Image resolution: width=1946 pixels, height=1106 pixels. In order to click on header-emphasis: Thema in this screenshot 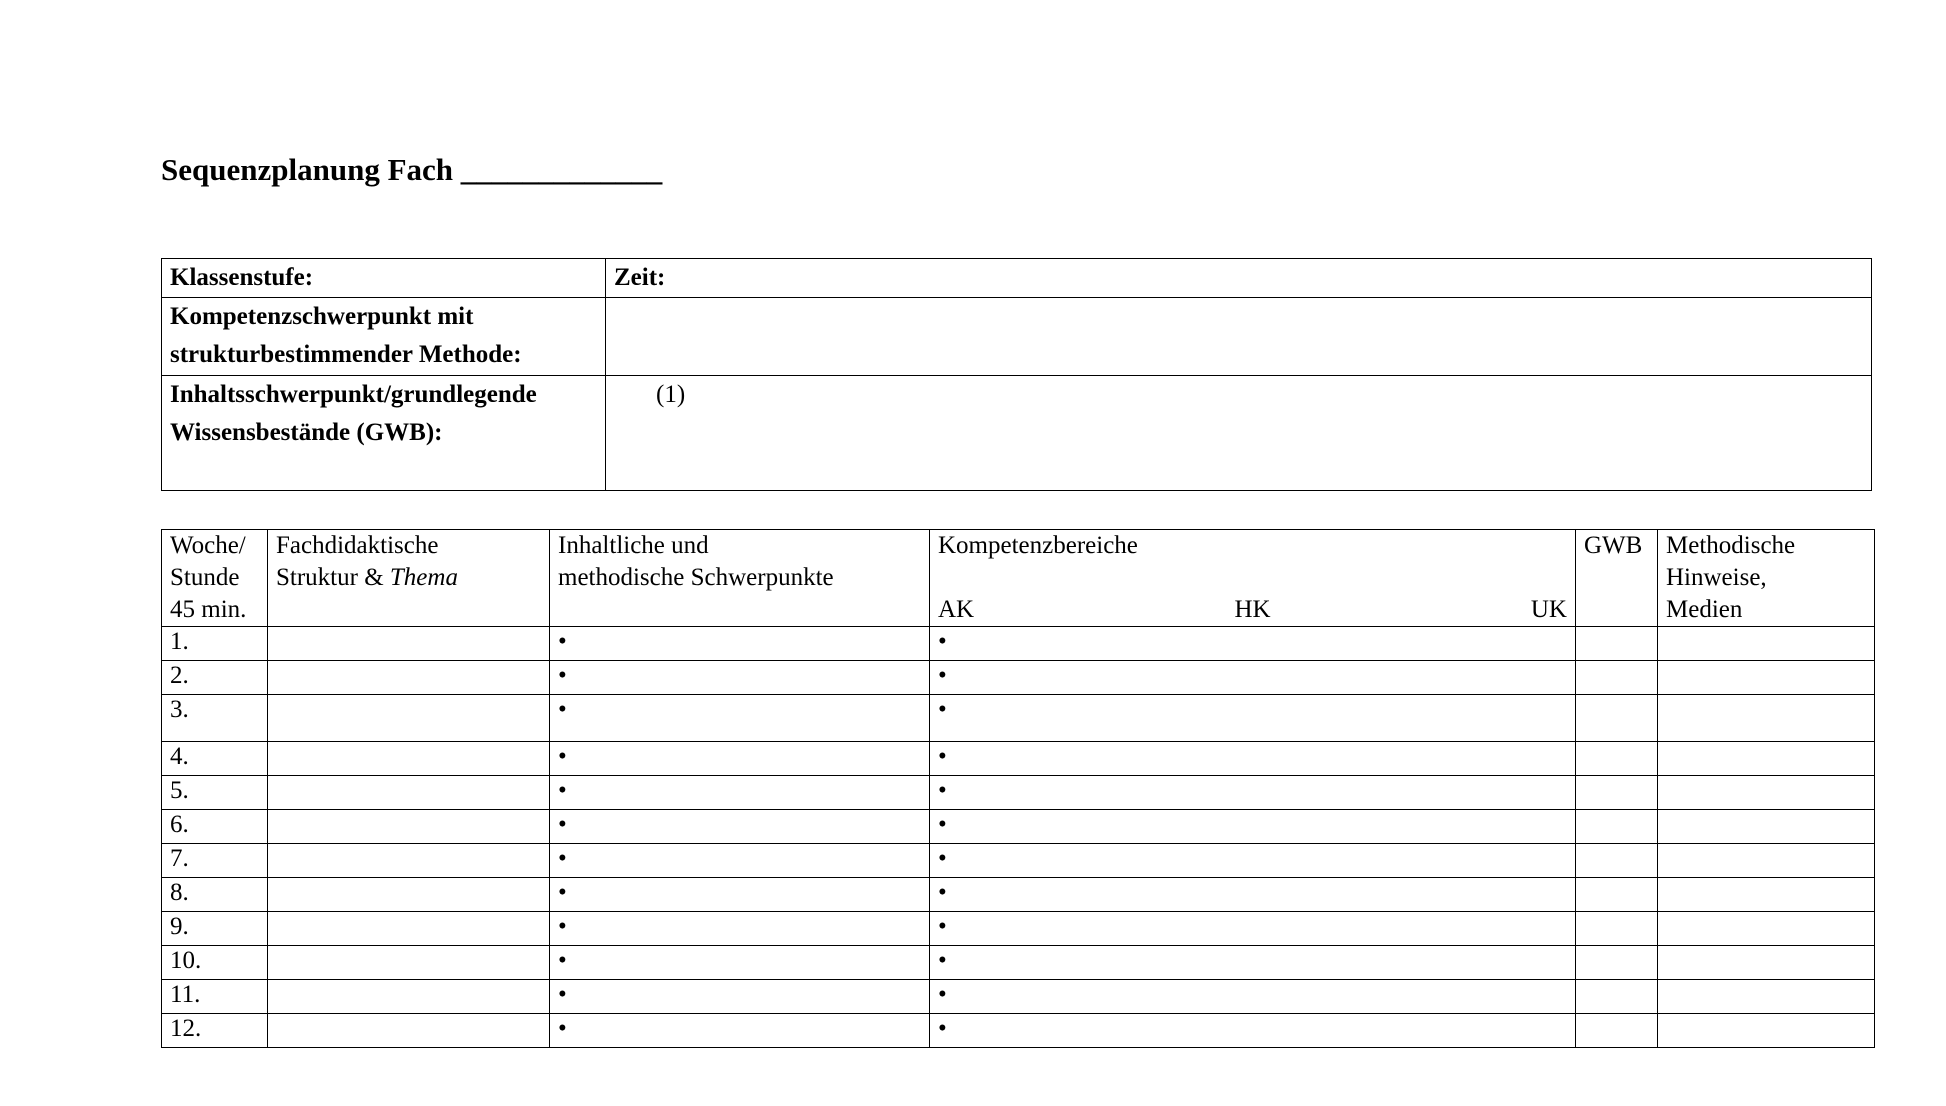, I will do `click(423, 577)`.